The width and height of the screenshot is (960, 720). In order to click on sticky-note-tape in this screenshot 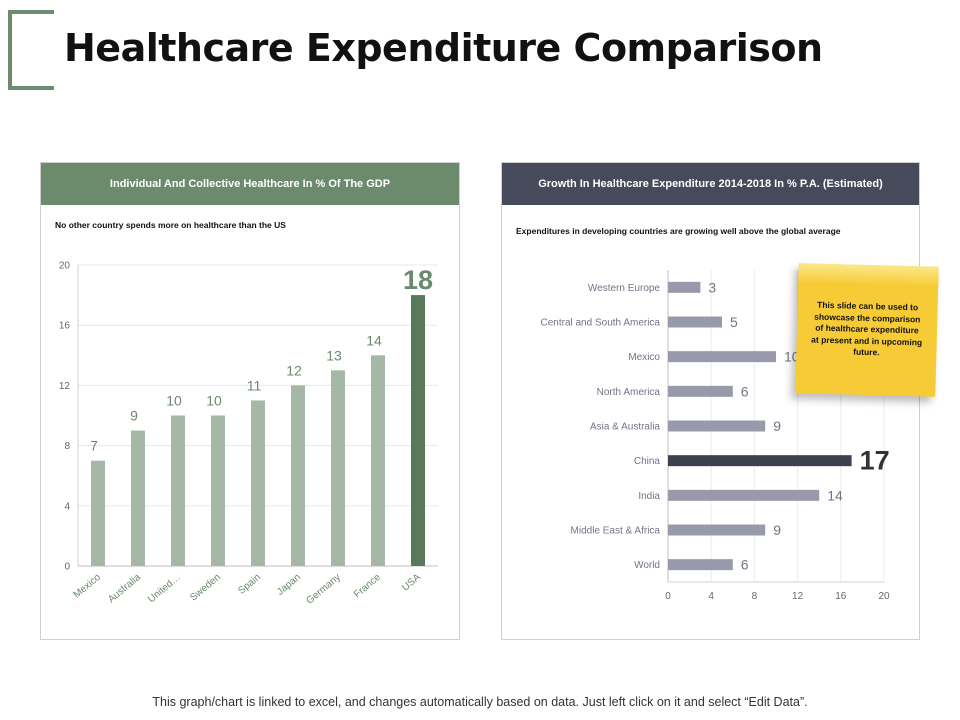, I will do `click(868, 275)`.